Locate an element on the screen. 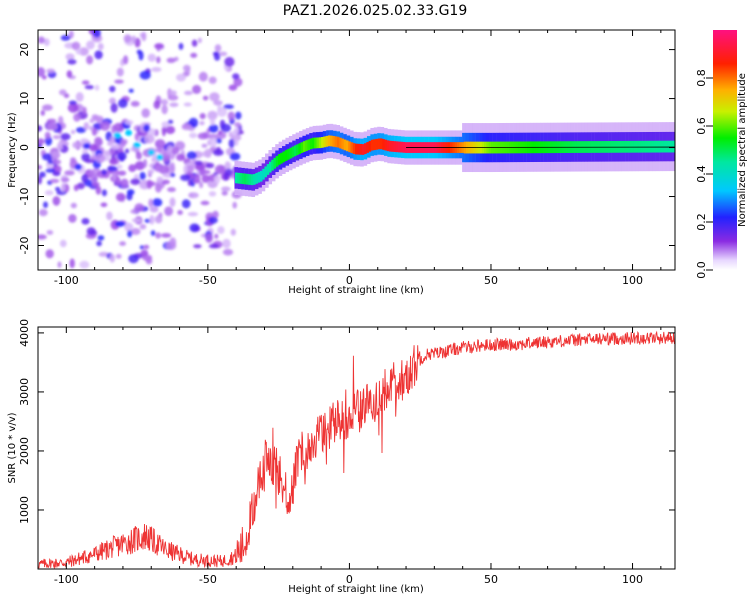 Image resolution: width=750 pixels, height=600 pixels. heatmap-cells is located at coordinates (142, 149).